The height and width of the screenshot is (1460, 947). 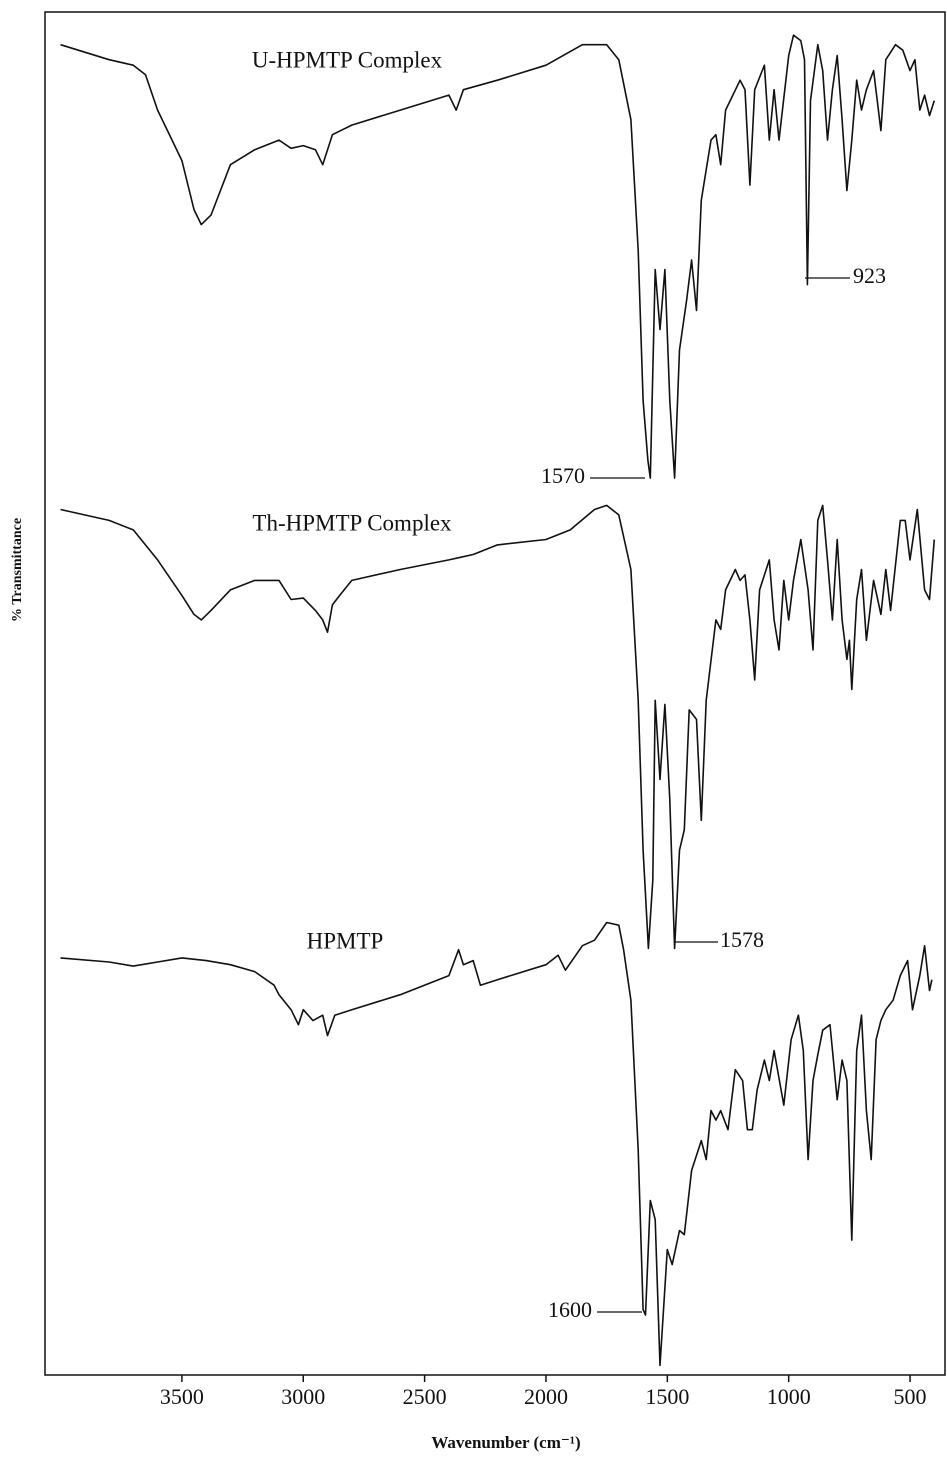 What do you see at coordinates (563, 475) in the screenshot?
I see `annotation-label: 1570` at bounding box center [563, 475].